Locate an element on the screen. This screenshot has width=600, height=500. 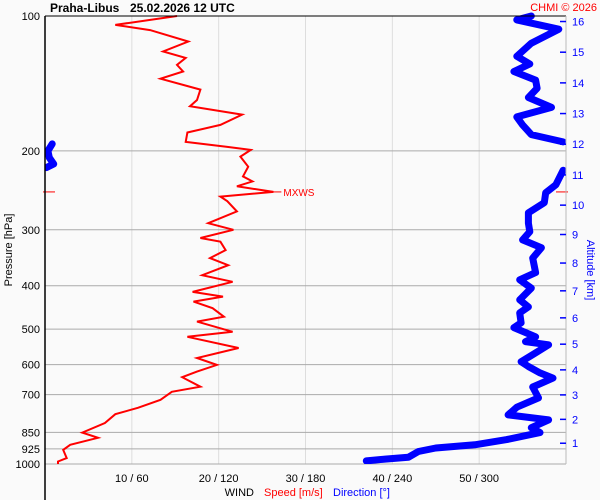
y-axis-label: Pressure [hPa] is located at coordinates (9, 250).